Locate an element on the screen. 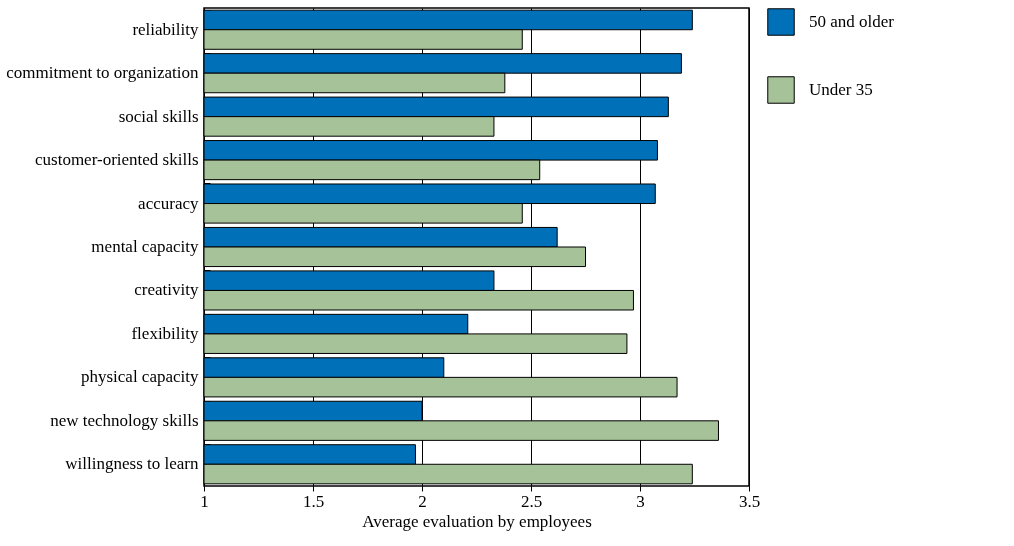 The image size is (1014, 546). x-tick-label: 3 is located at coordinates (640, 501).